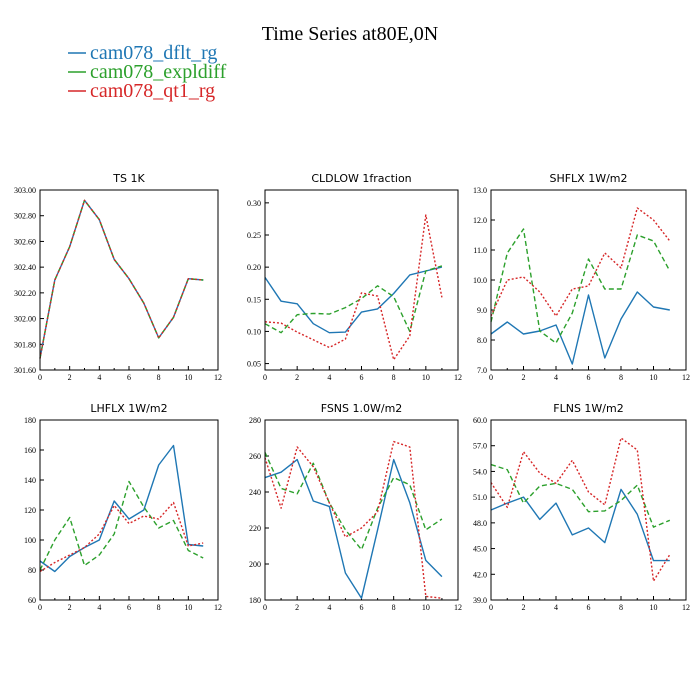  I want to click on y-tick-label: 10.0, so click(480, 280).